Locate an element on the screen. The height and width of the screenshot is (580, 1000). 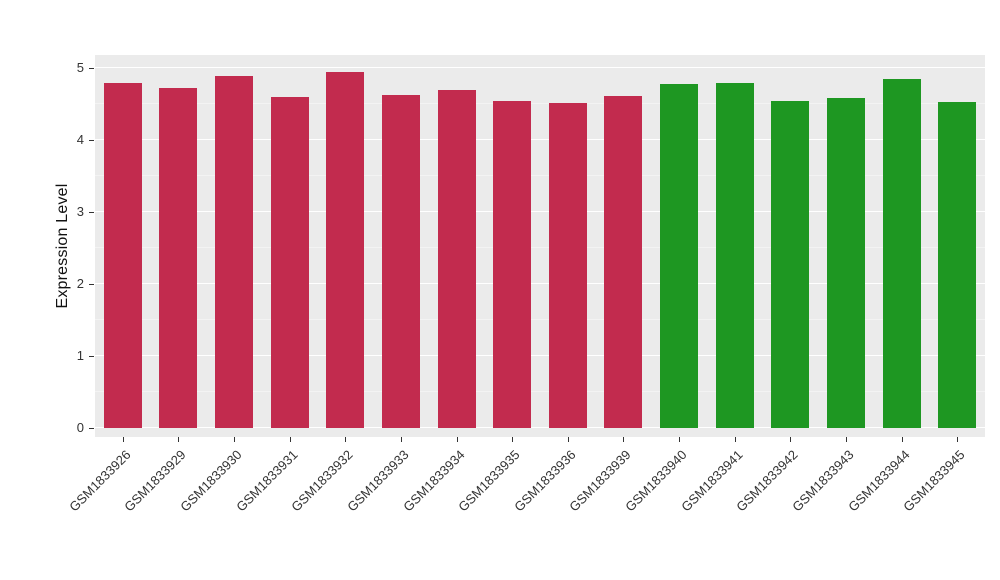
x-tick-label: GSM1833930 is located at coordinates (211, 481).